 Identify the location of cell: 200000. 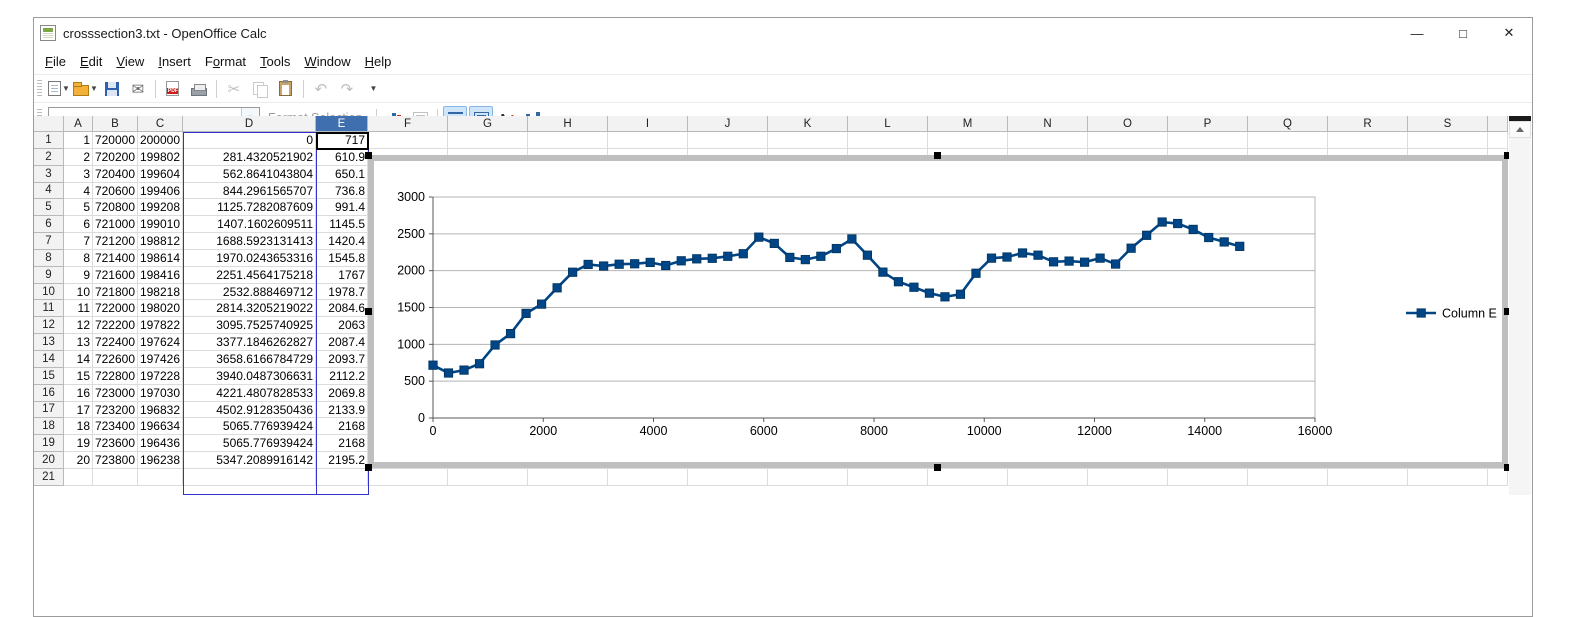
(160, 140).